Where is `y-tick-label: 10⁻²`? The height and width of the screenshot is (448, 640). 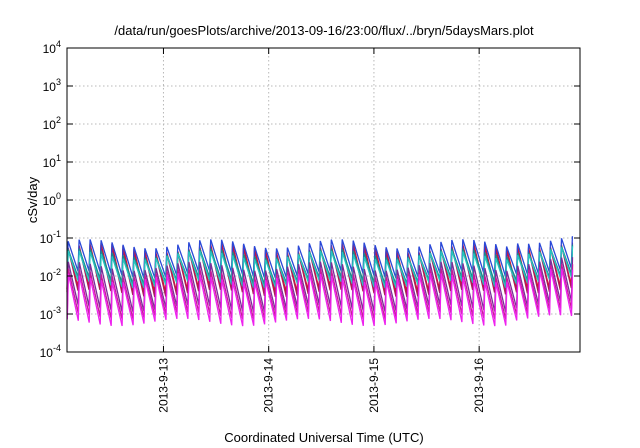
y-tick-label: 10⁻² is located at coordinates (50, 275).